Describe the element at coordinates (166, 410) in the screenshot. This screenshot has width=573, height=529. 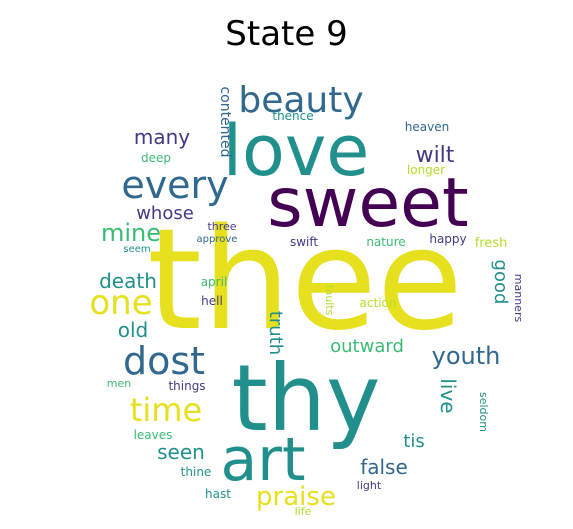
I see `word-time: time` at that location.